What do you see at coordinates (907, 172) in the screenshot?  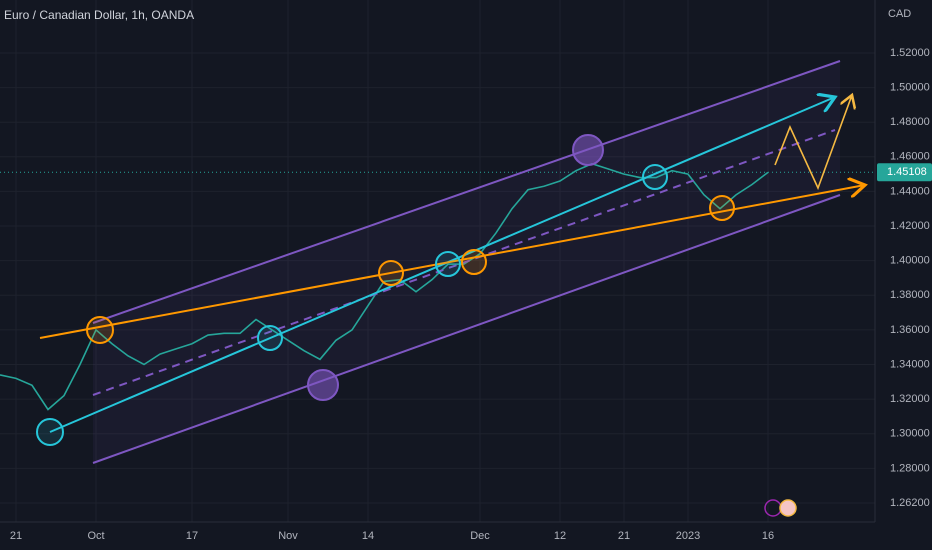 I see `last-price-label: 1.45108` at bounding box center [907, 172].